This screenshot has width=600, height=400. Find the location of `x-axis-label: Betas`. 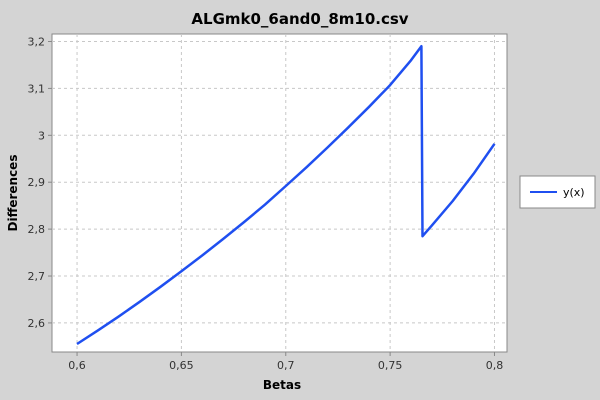

x-axis-label: Betas is located at coordinates (282, 385).